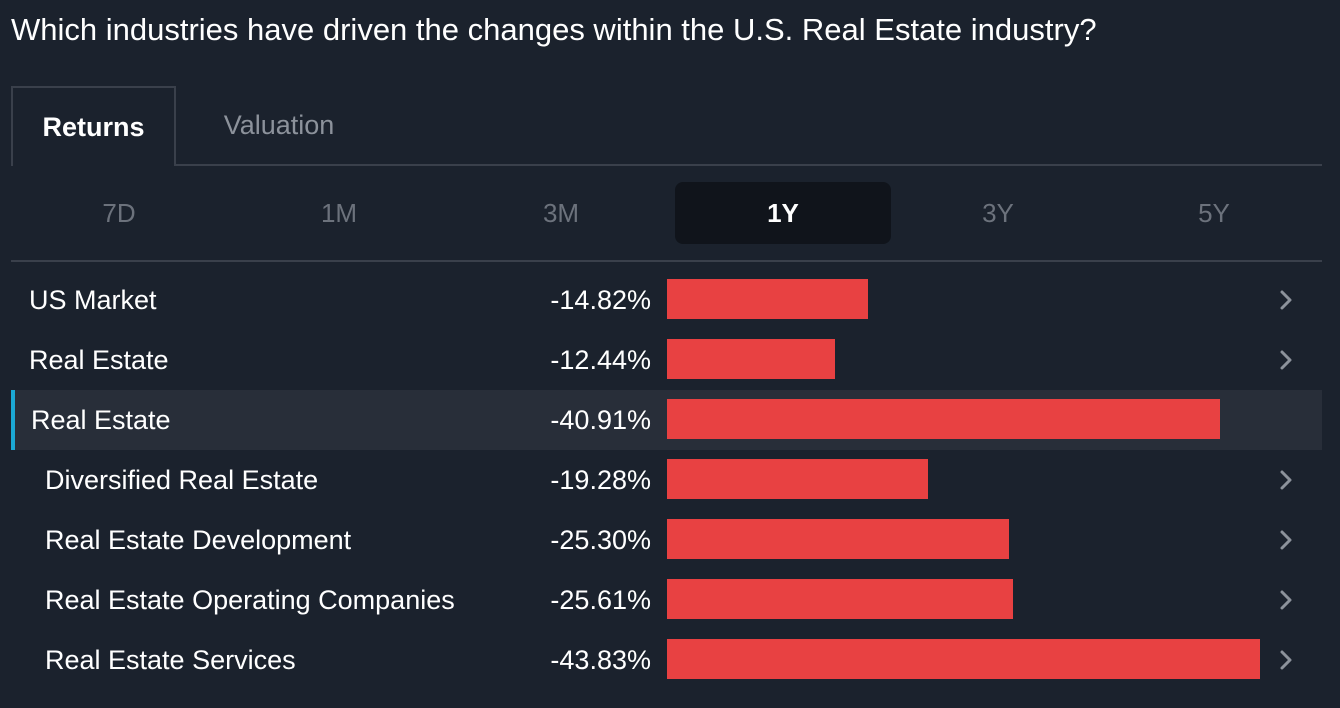  Describe the element at coordinates (666, 213) in the screenshot. I see `period-selector: 7D 1M 3M 1Y 3Y 5Y` at that location.